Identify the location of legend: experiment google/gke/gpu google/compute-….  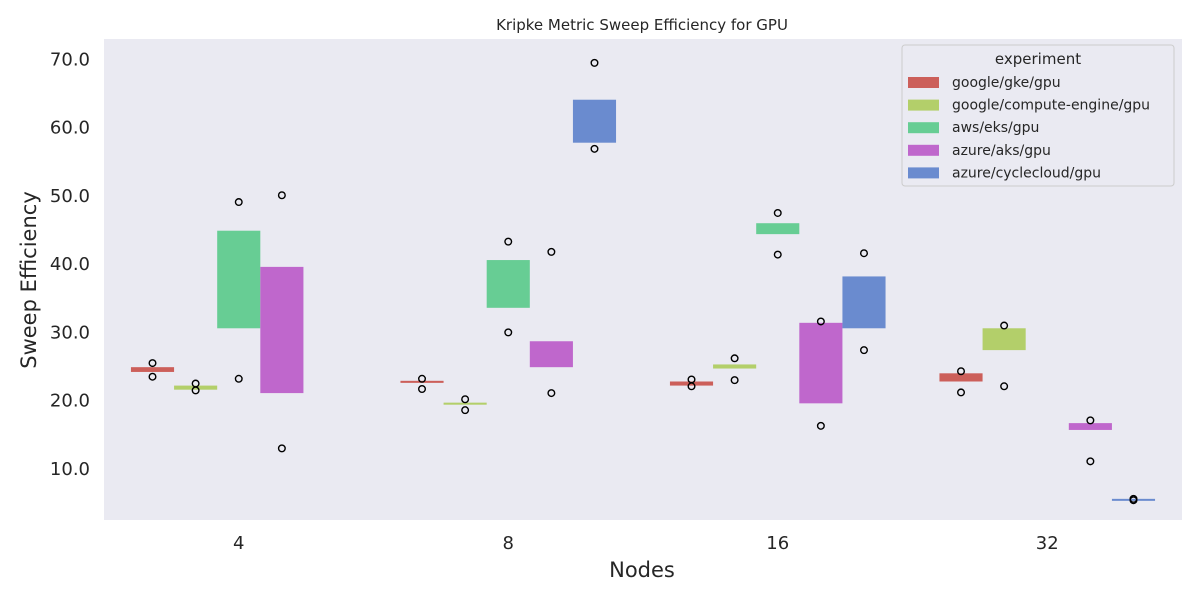
(1038, 115).